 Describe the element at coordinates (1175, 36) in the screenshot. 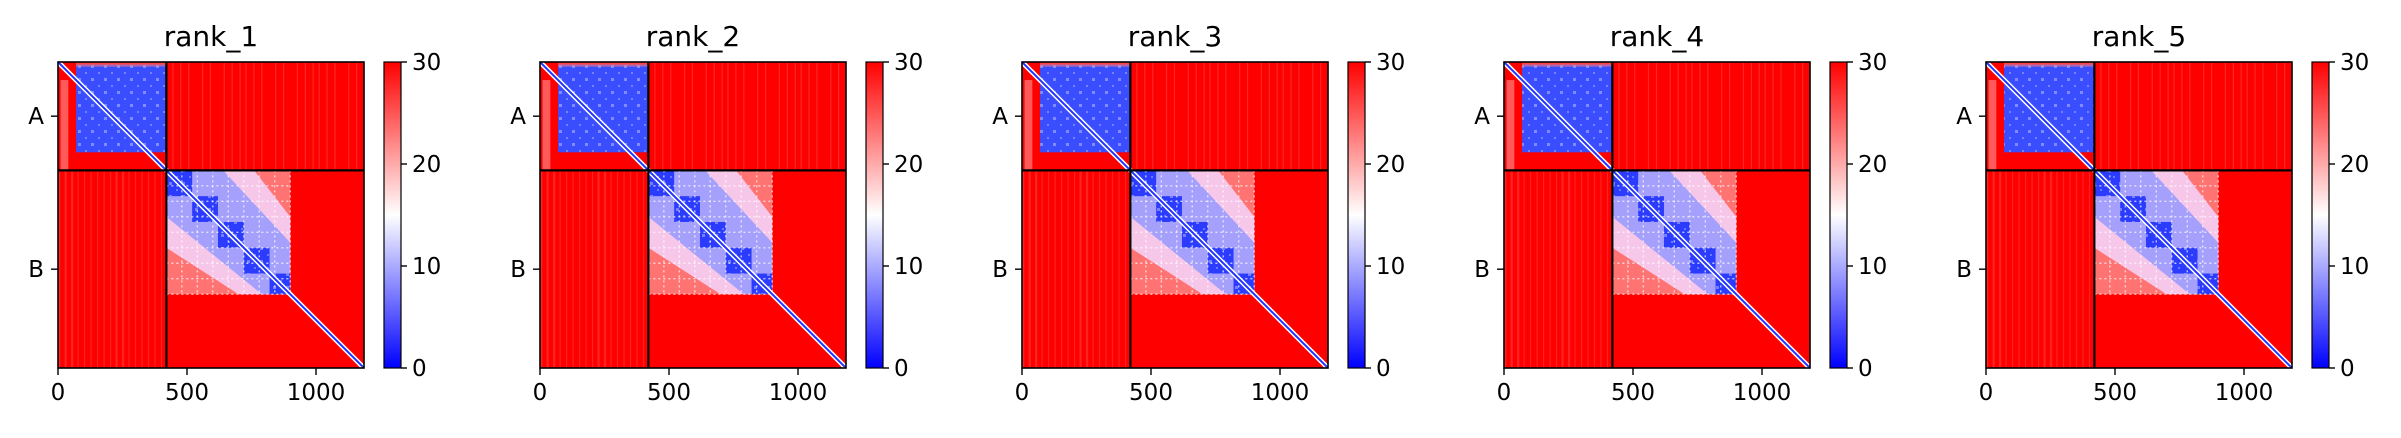

I see `panel-title: rank_3` at that location.